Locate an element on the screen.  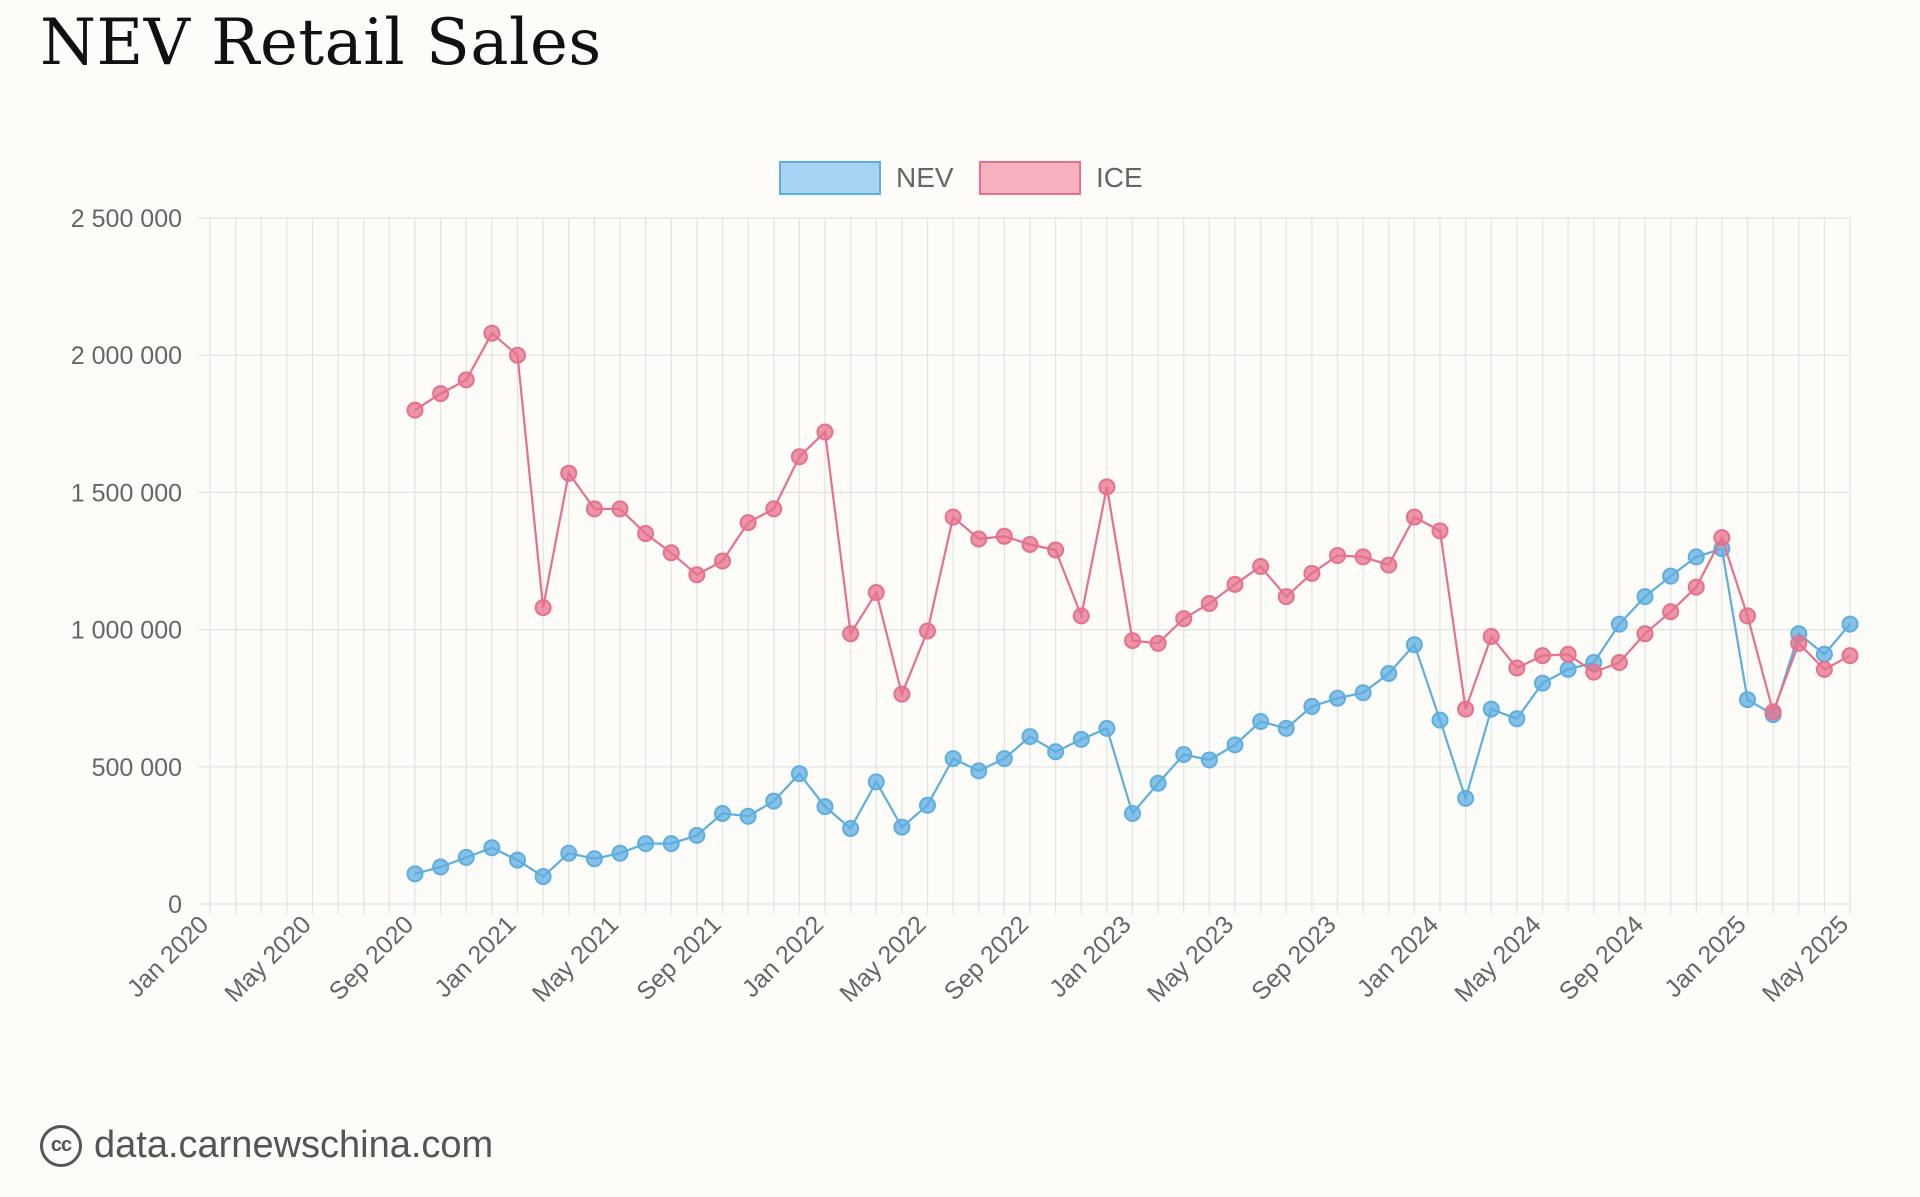
x-tick-label: May 2025 is located at coordinates (1805, 958).